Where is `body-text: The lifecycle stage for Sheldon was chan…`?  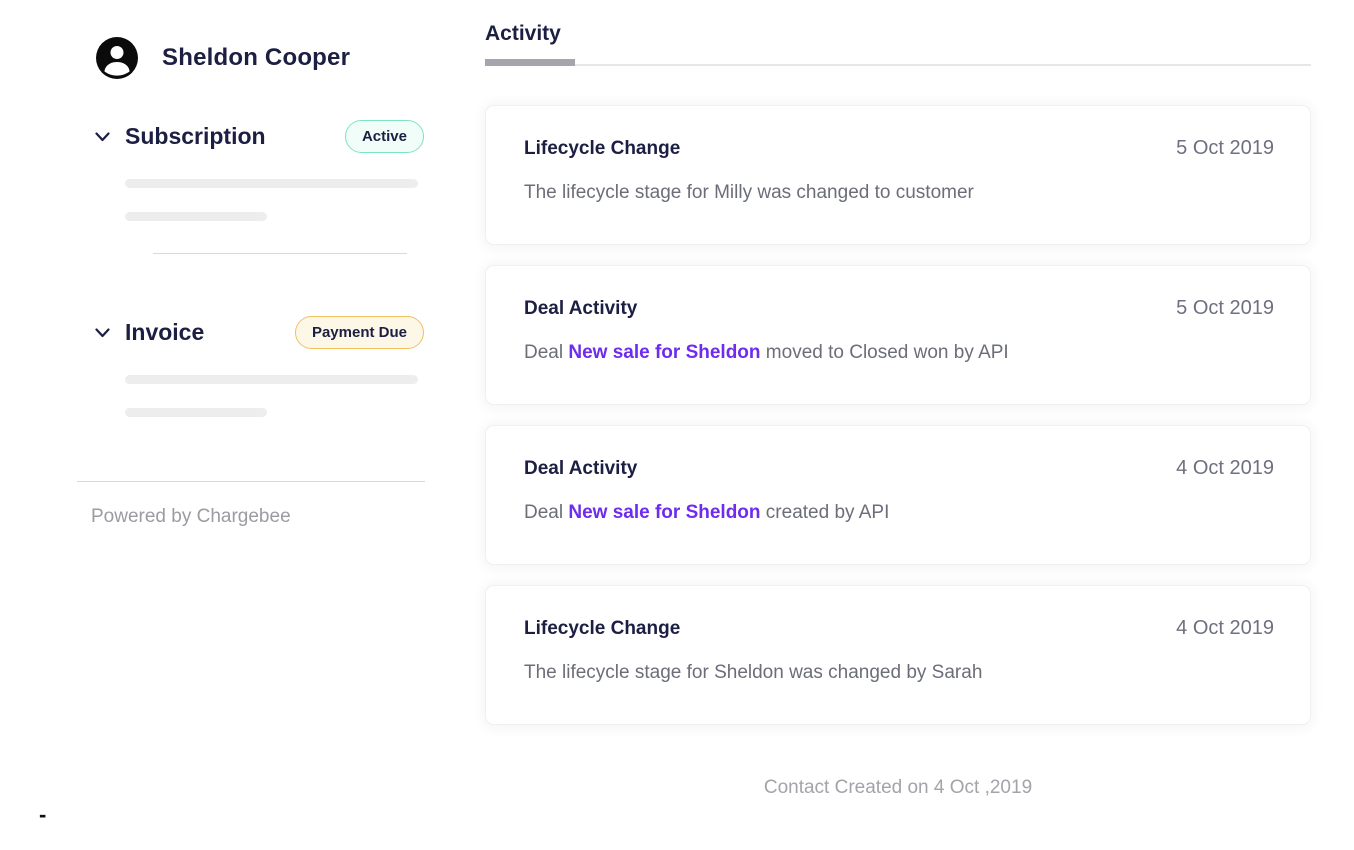
body-text: The lifecycle stage for Sheldon was chan… is located at coordinates (753, 672).